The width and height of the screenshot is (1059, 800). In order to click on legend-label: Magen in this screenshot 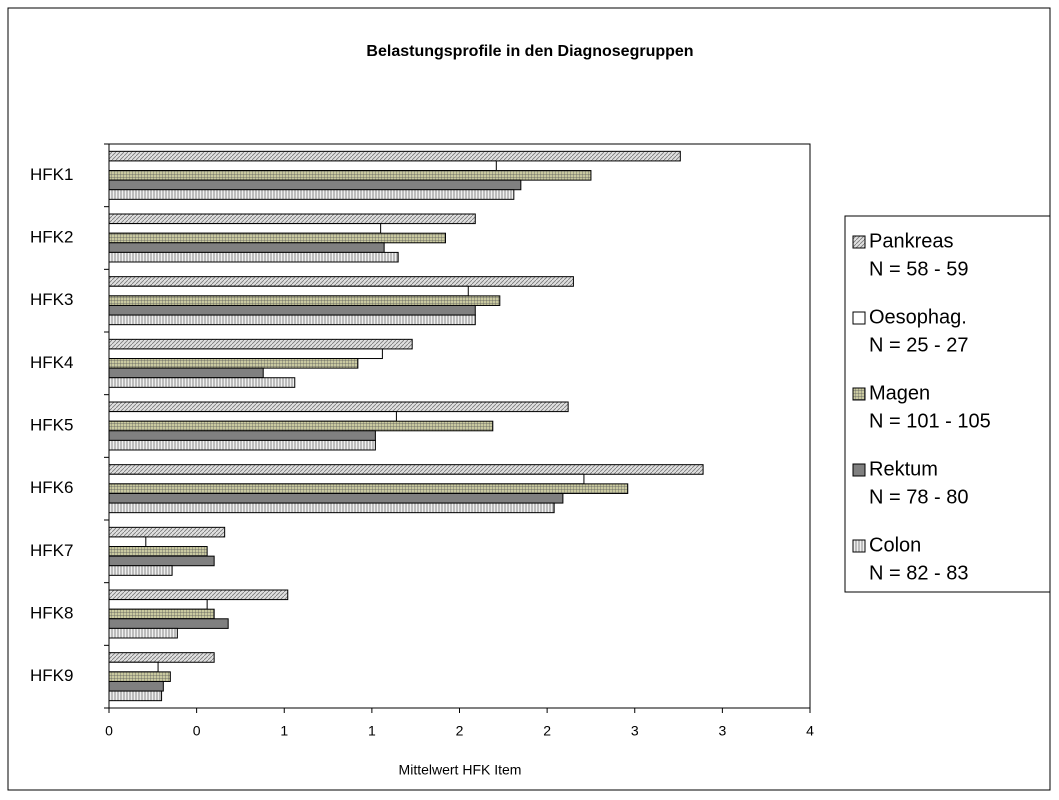, I will do `click(899, 393)`.